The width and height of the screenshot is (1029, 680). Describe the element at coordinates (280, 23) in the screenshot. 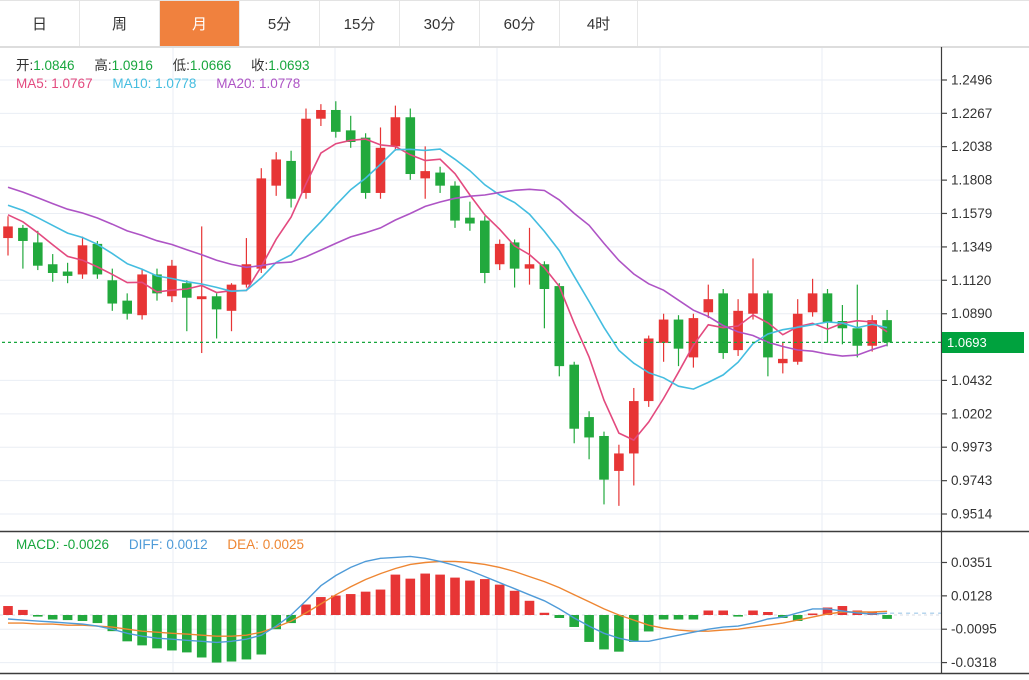

I see `tab-5分: 5分` at that location.